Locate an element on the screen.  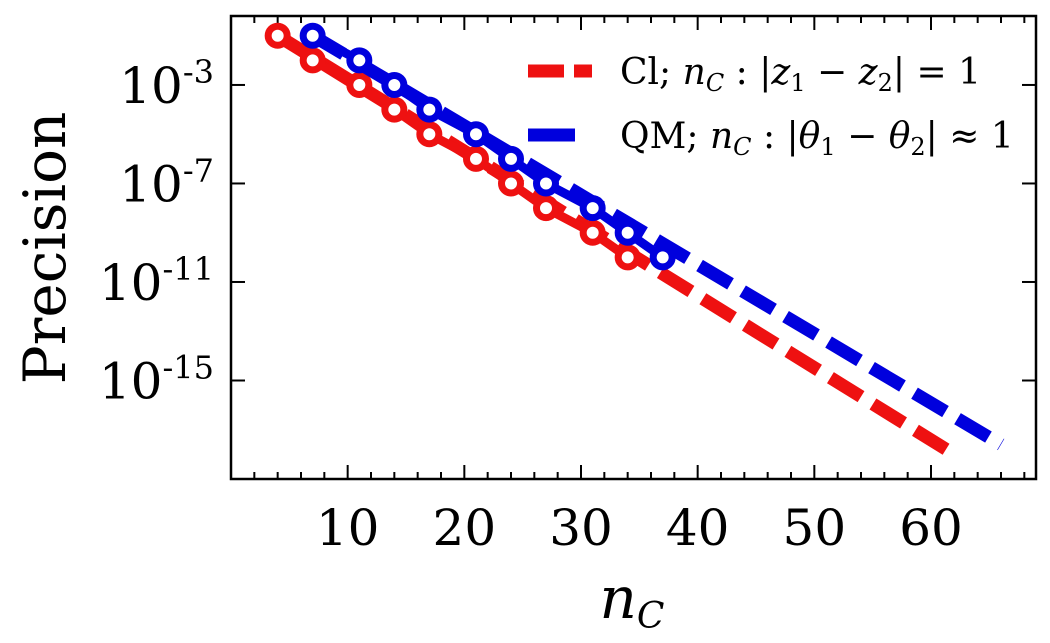
x-axis-title: nC is located at coordinates (632, 600).